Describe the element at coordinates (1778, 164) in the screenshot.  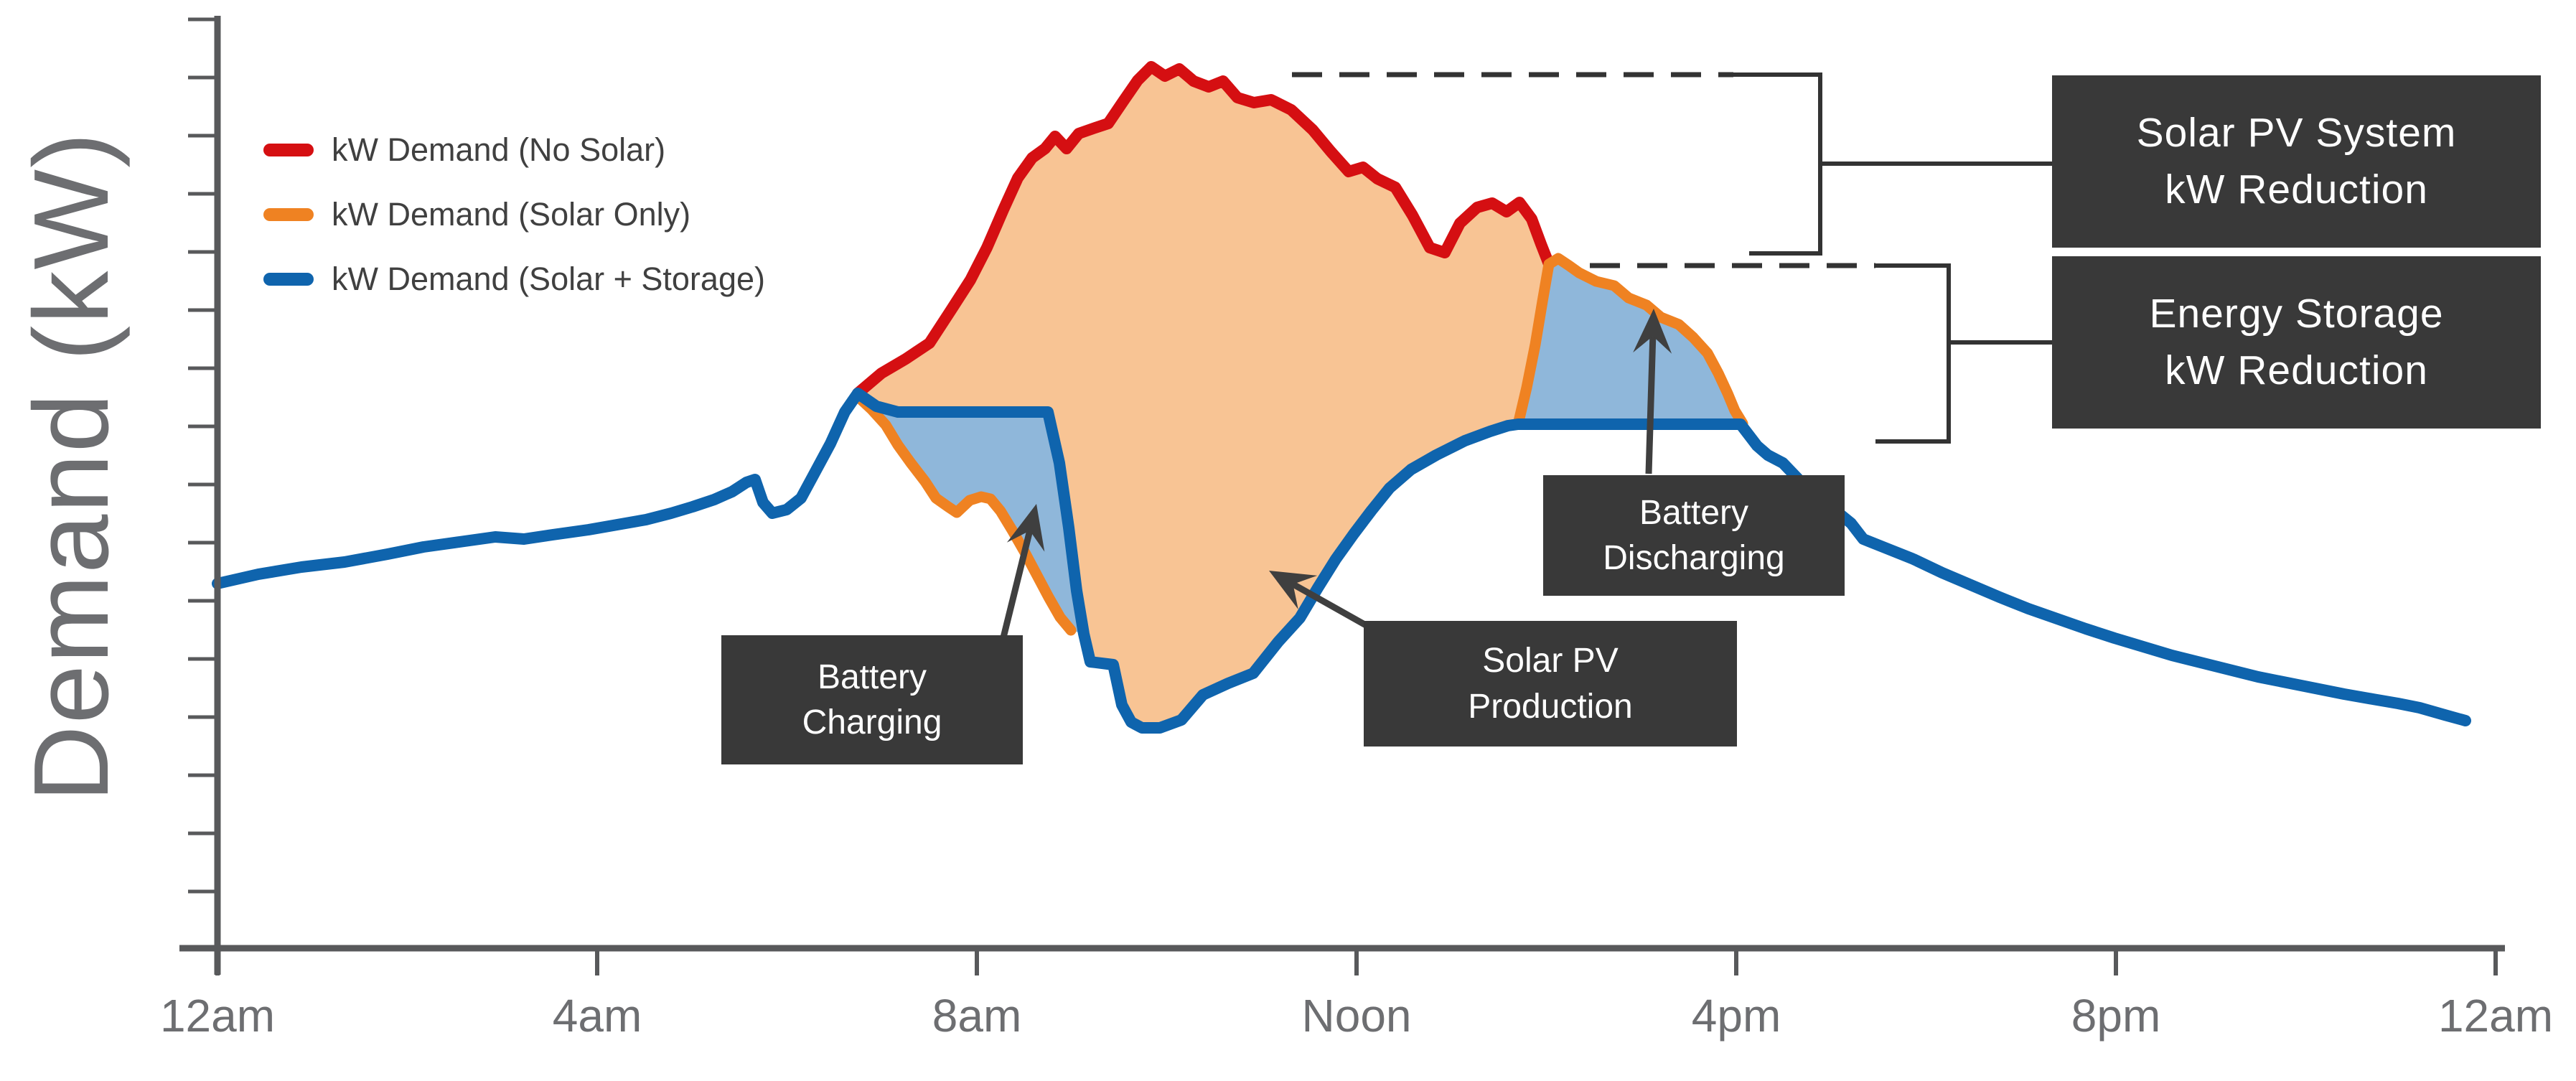
I see `solar-reduction-bracket` at that location.